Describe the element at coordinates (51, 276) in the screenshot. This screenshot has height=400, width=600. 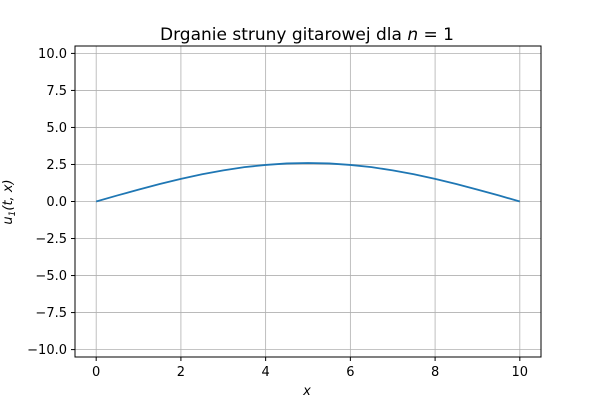
I see `y-tick-label: −5.0` at that location.